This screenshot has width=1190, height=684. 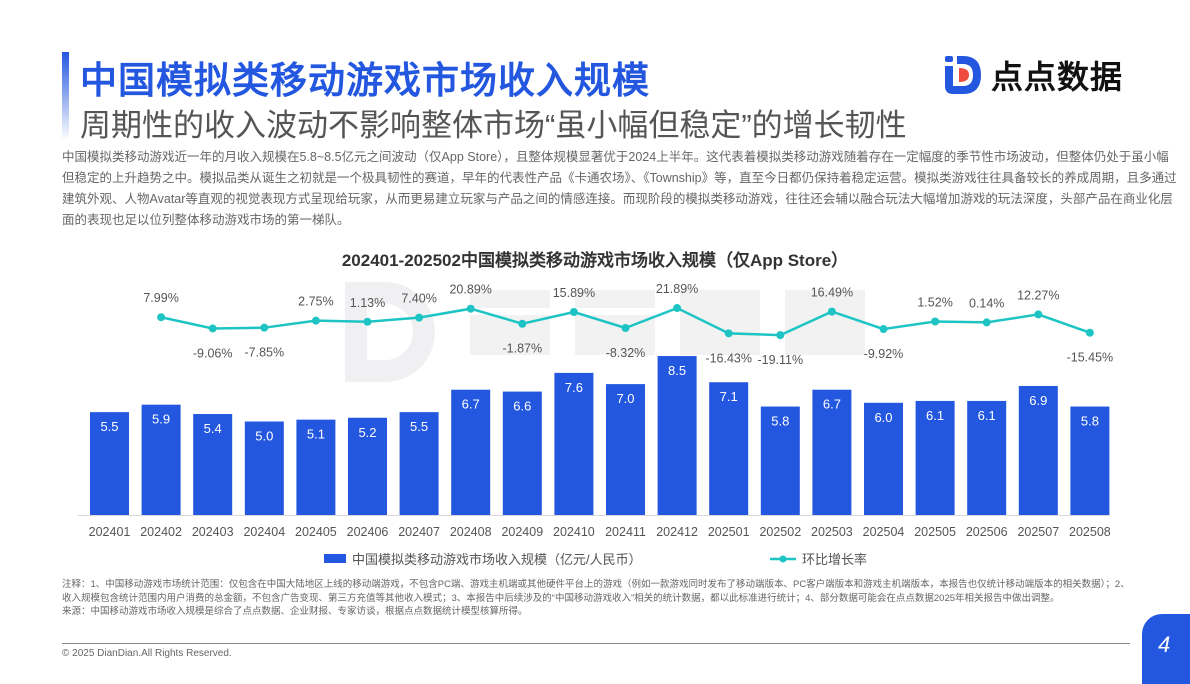 What do you see at coordinates (368, 532) in the screenshot?
I see `x-tick-label: 202406` at bounding box center [368, 532].